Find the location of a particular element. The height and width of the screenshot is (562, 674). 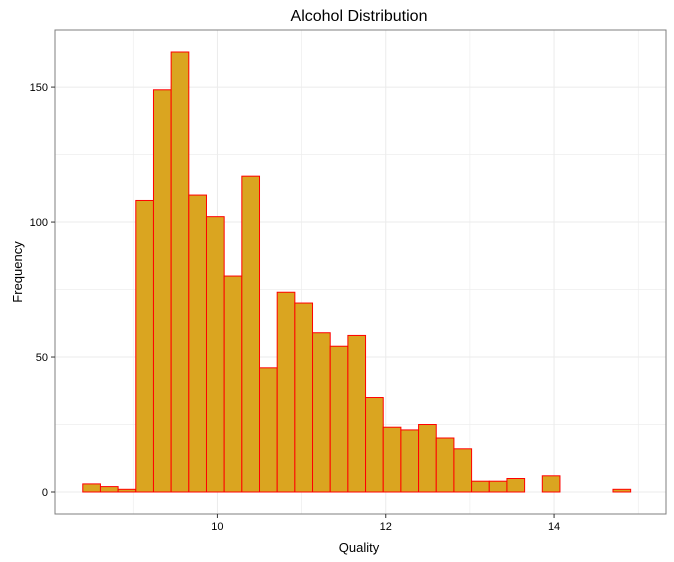

x-axis-ticks: 10 12 14 is located at coordinates (385, 523).